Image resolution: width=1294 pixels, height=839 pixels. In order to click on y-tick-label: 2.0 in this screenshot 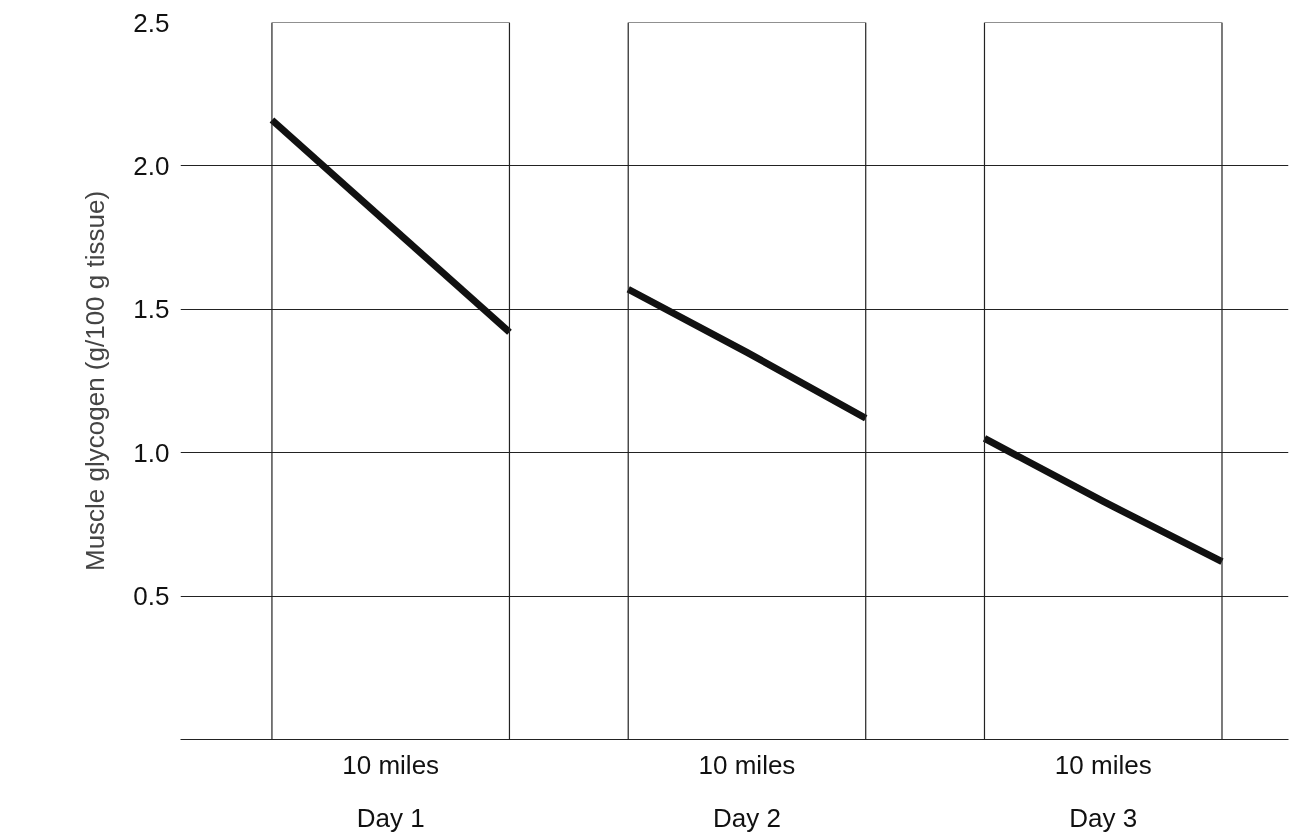, I will do `click(151, 165)`.